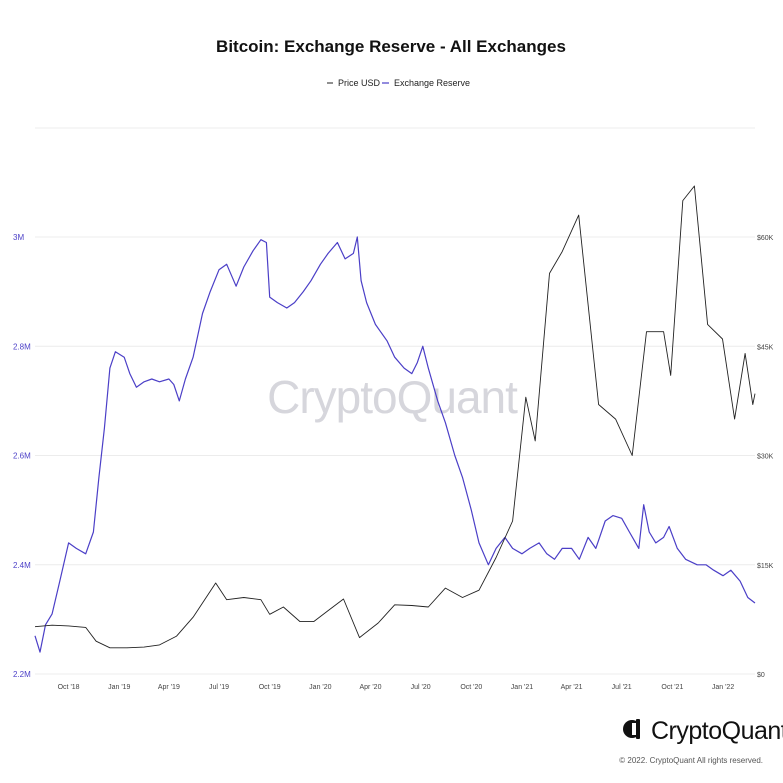 The width and height of the screenshot is (783, 783). Describe the element at coordinates (421, 687) in the screenshot. I see `x-tick-7: Jul '20` at that location.